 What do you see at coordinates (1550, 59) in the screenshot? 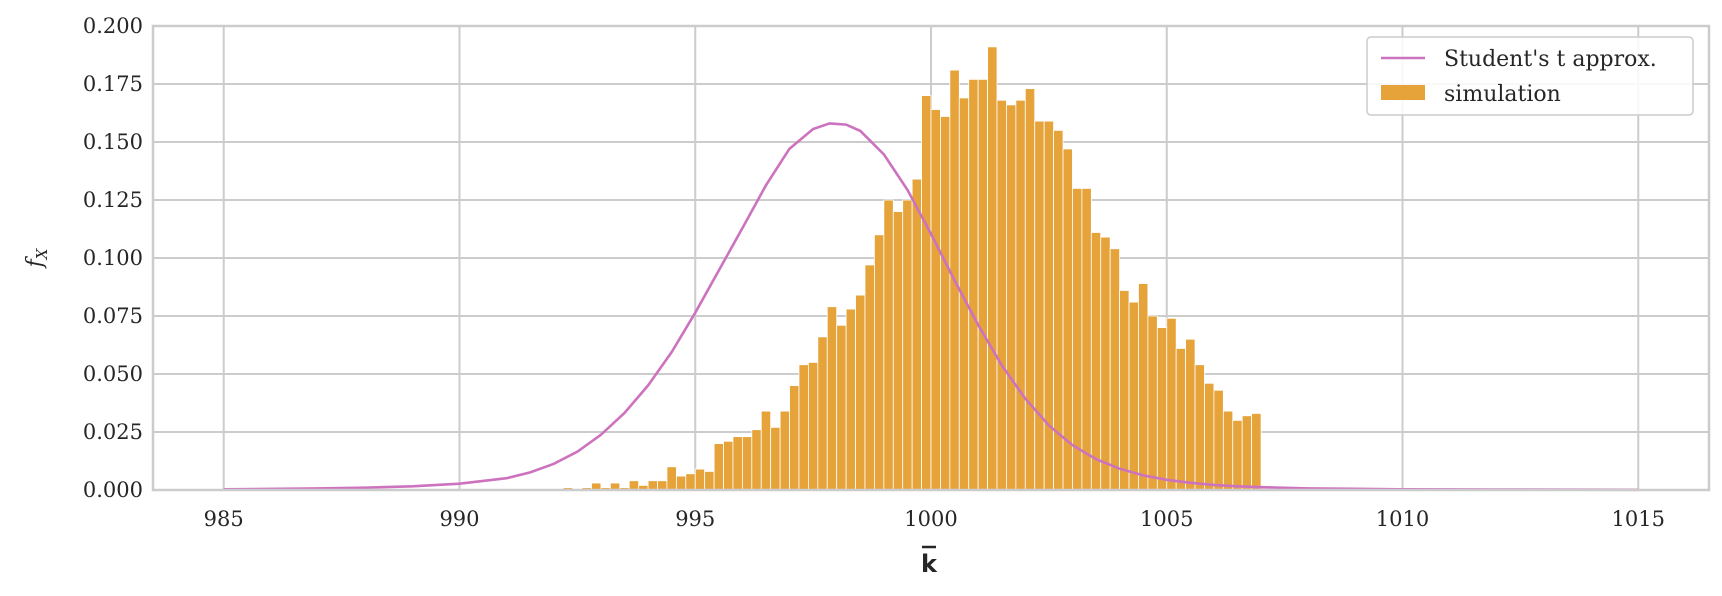
I see `legend-label-student-t: Student's t approx.` at bounding box center [1550, 59].